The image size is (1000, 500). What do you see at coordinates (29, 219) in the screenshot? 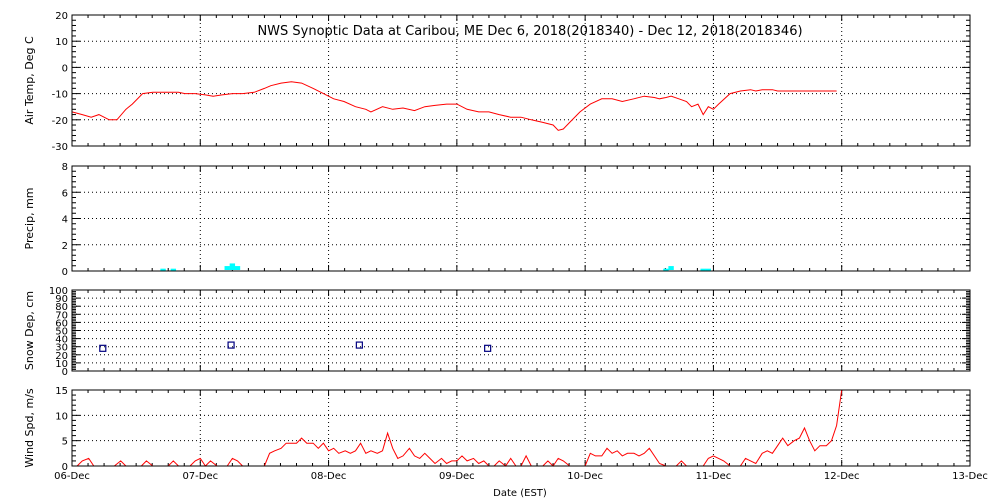
I see `y-axis-label: Precip, mm` at bounding box center [29, 219].